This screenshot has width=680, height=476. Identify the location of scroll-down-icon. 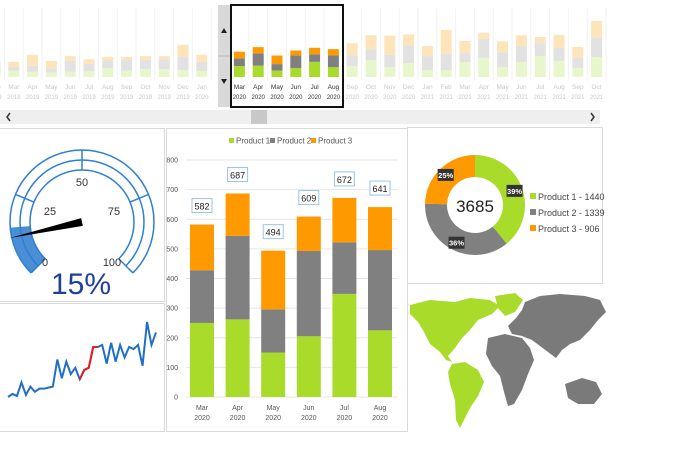
(224, 81).